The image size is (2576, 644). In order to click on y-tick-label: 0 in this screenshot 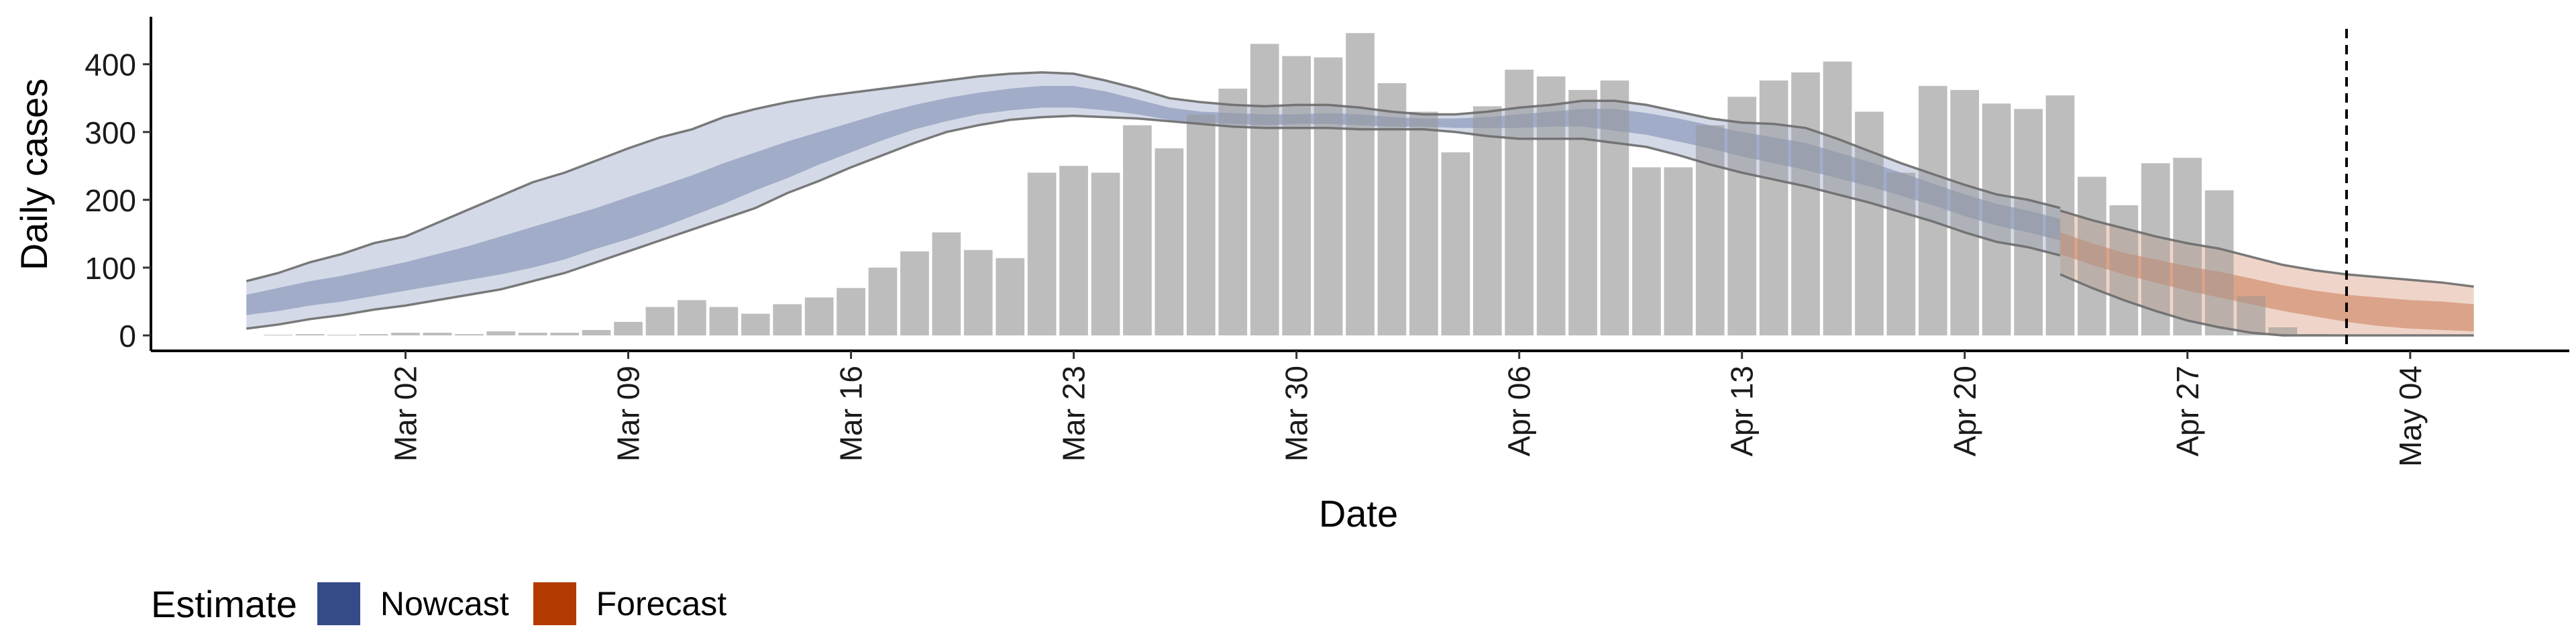, I will do `click(127, 336)`.